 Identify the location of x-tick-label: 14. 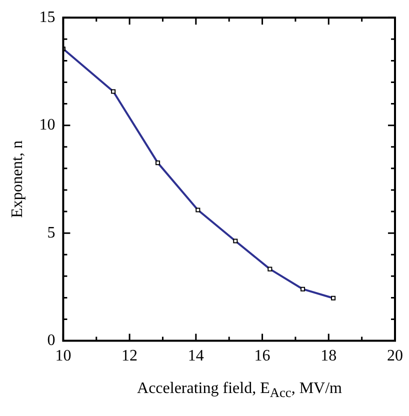
(196, 356).